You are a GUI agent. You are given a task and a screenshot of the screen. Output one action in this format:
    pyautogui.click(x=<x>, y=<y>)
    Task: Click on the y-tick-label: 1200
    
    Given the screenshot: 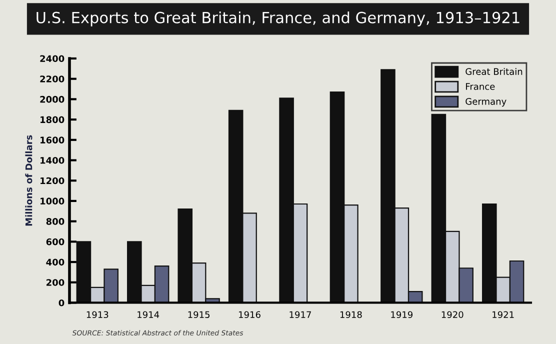 What is the action you would take?
    pyautogui.click(x=52, y=180)
    